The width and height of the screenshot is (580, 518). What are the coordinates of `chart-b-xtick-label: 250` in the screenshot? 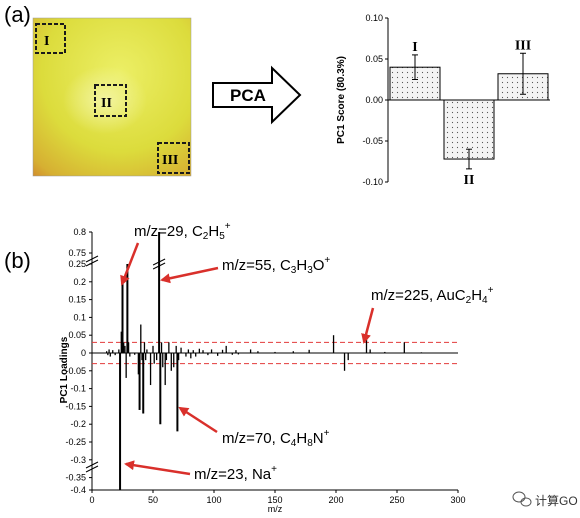 It's located at (396, 500).